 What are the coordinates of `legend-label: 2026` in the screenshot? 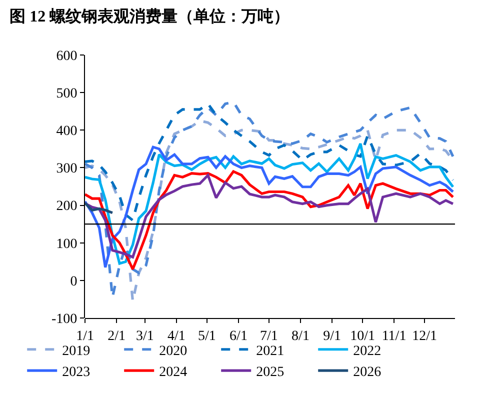 It's located at (367, 372).